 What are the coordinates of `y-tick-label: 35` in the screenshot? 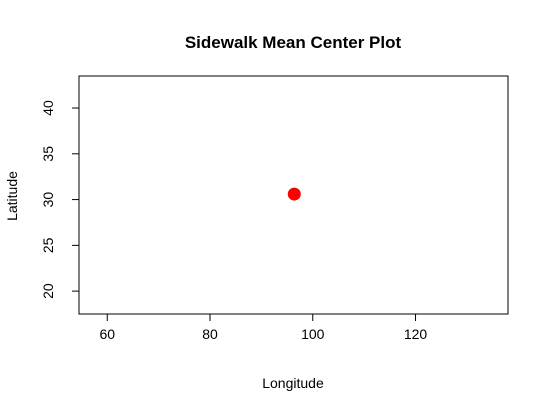 It's located at (48, 154).